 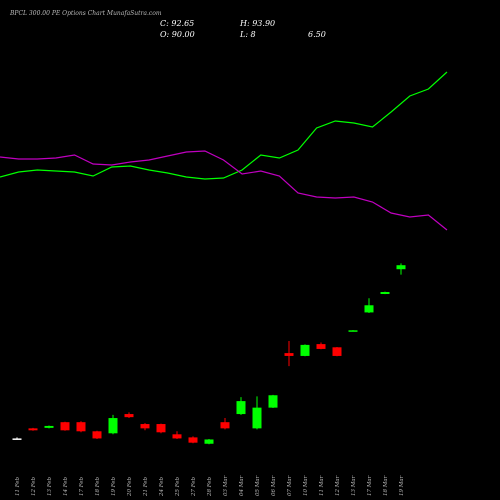 I want to click on x-tick-label: 11 Feb, so click(x=18, y=486).